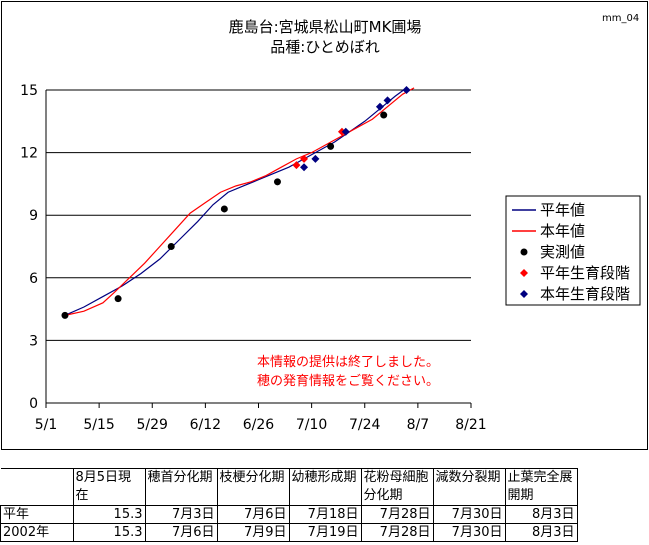 This screenshot has width=649, height=545. Describe the element at coordinates (33, 404) in the screenshot. I see `y-tick-label: 0` at that location.